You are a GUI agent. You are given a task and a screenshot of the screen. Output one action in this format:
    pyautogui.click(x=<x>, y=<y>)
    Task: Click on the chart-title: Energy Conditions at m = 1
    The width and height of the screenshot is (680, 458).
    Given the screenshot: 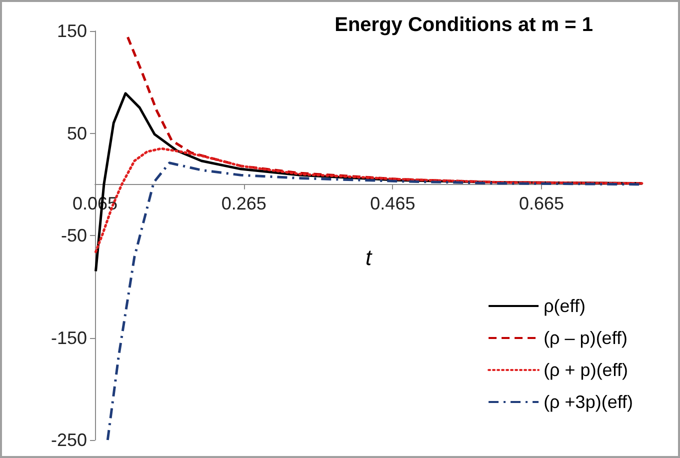 What is the action you would take?
    pyautogui.click(x=464, y=25)
    